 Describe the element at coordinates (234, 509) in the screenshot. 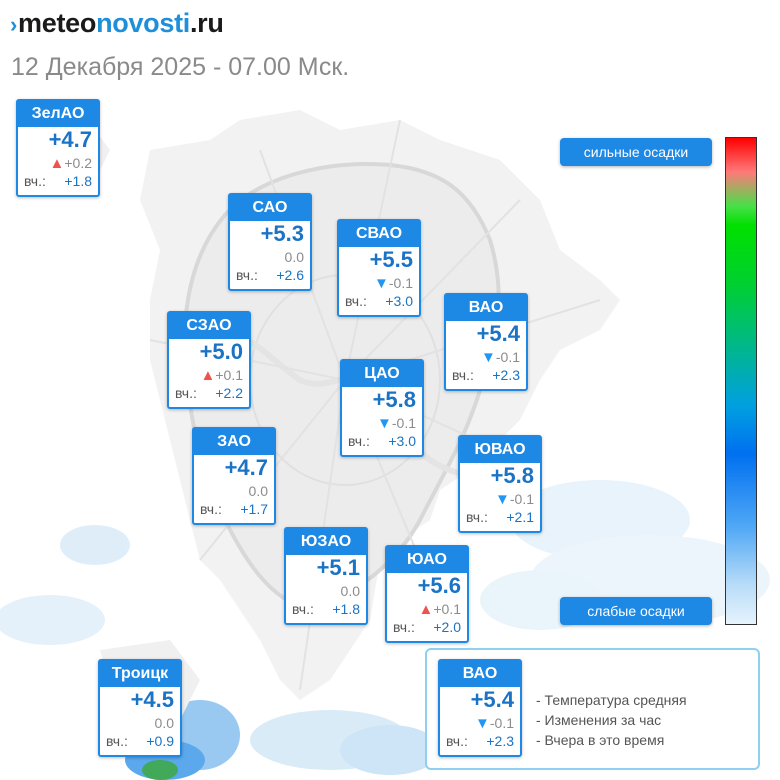

I see `yesterday-temperature: вч.: +1.7` at that location.